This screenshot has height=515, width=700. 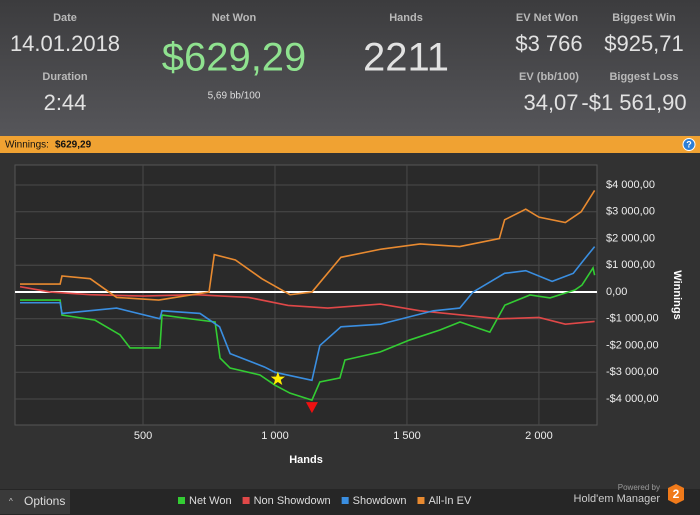 What do you see at coordinates (306, 460) in the screenshot?
I see `x-axis-label: Hands` at bounding box center [306, 460].